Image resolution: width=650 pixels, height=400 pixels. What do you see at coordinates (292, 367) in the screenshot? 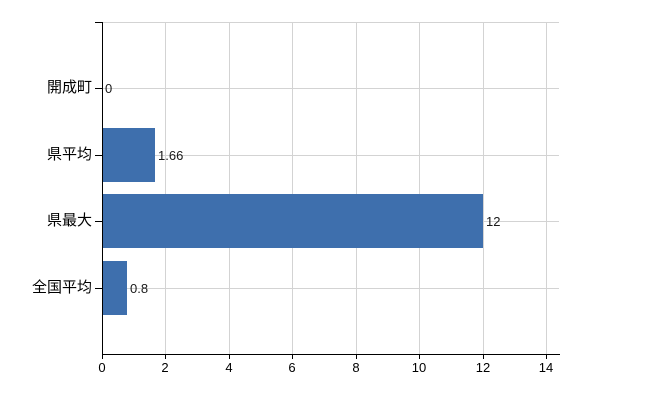
I see `x-tick-label: 6` at bounding box center [292, 367].